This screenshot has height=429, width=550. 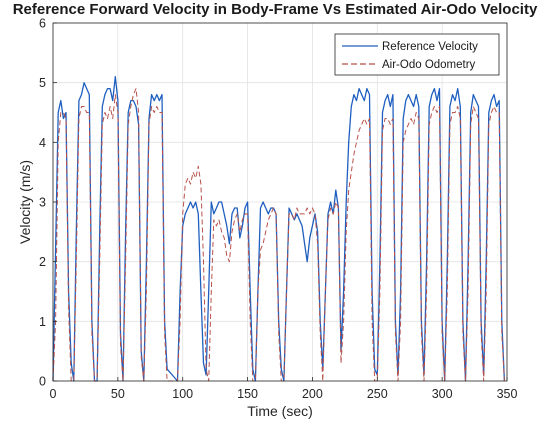 I want to click on x-tick-label: 200, so click(x=312, y=394).